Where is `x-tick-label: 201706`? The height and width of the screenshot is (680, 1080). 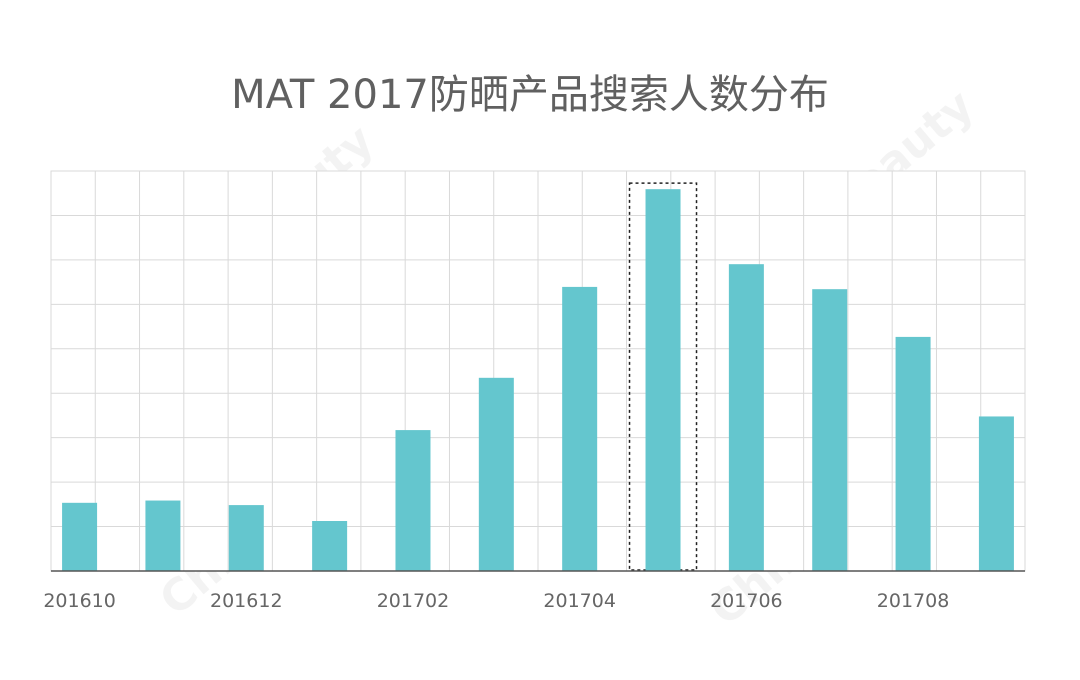
x-tick-label: 201706 is located at coordinates (746, 601).